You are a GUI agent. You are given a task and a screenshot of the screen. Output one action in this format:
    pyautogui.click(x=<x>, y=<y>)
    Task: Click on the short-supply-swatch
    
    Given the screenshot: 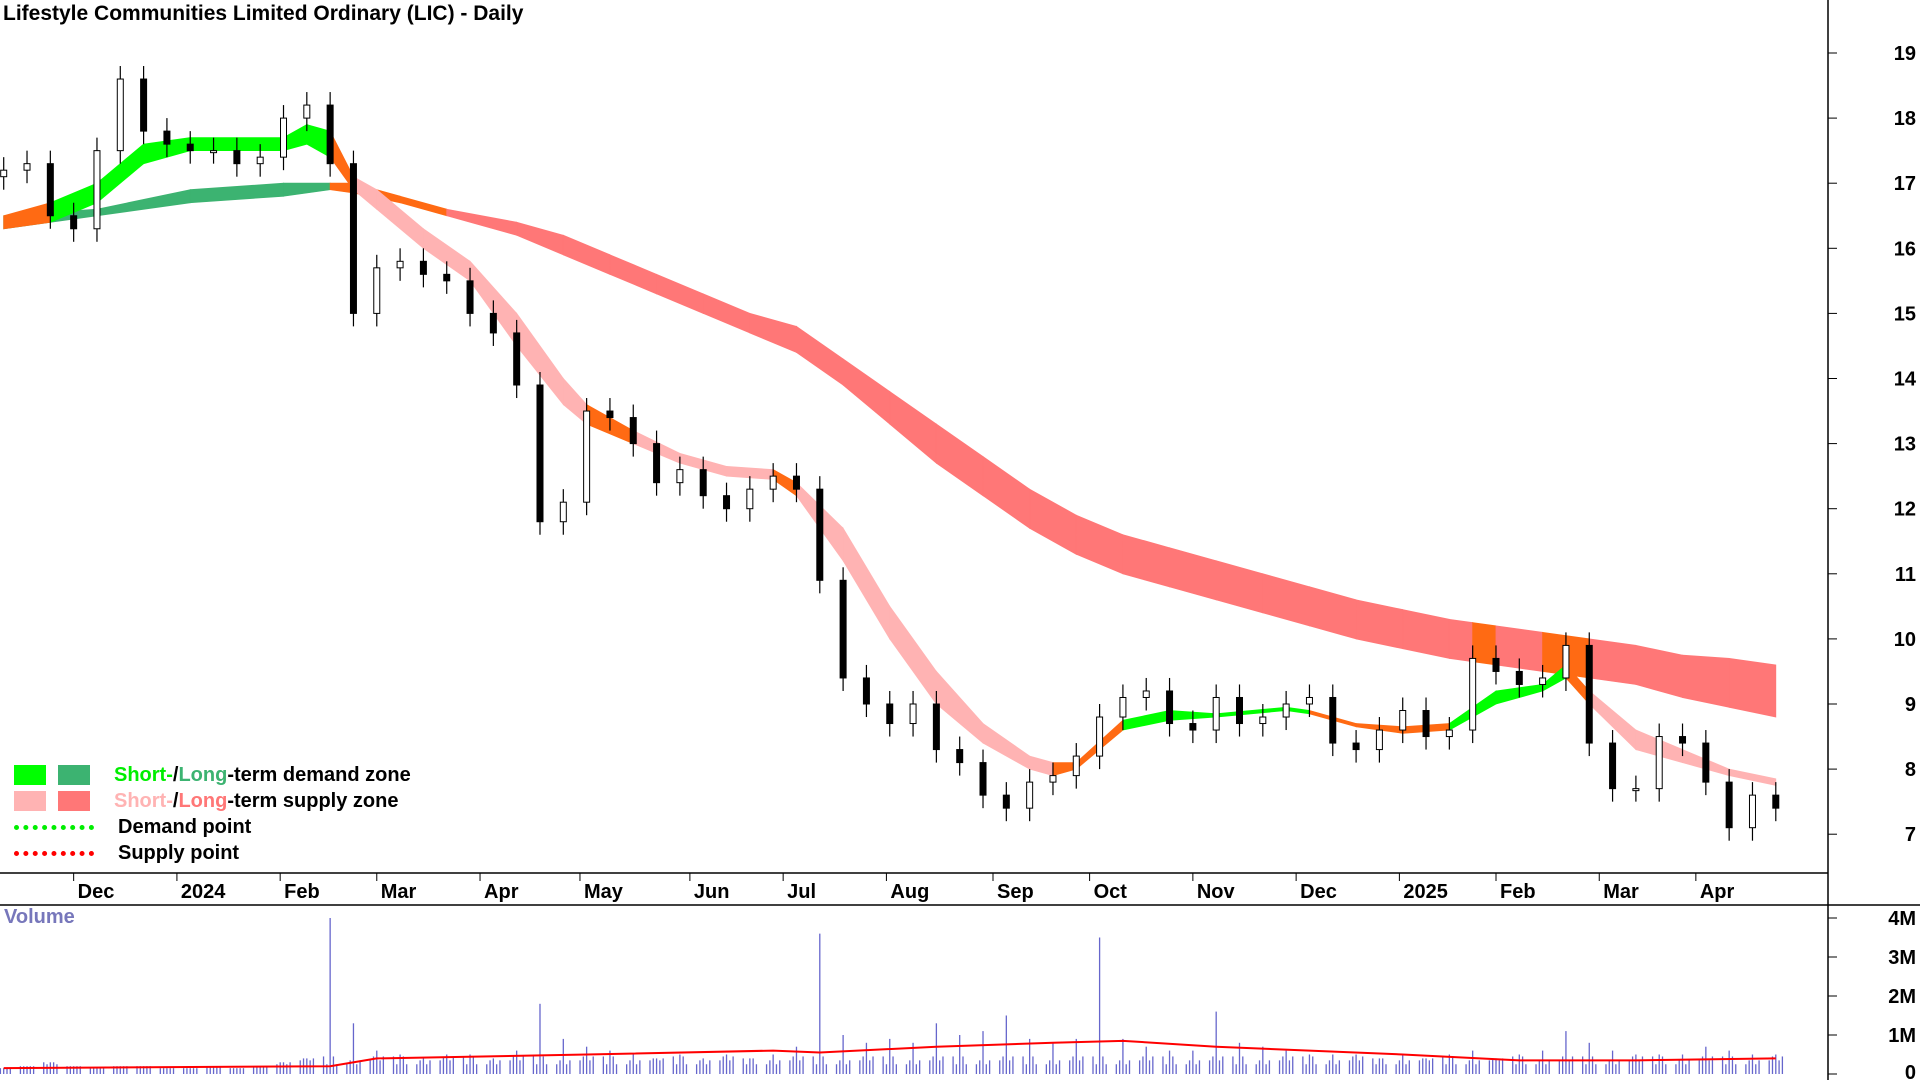 What is the action you would take?
    pyautogui.click(x=30, y=801)
    